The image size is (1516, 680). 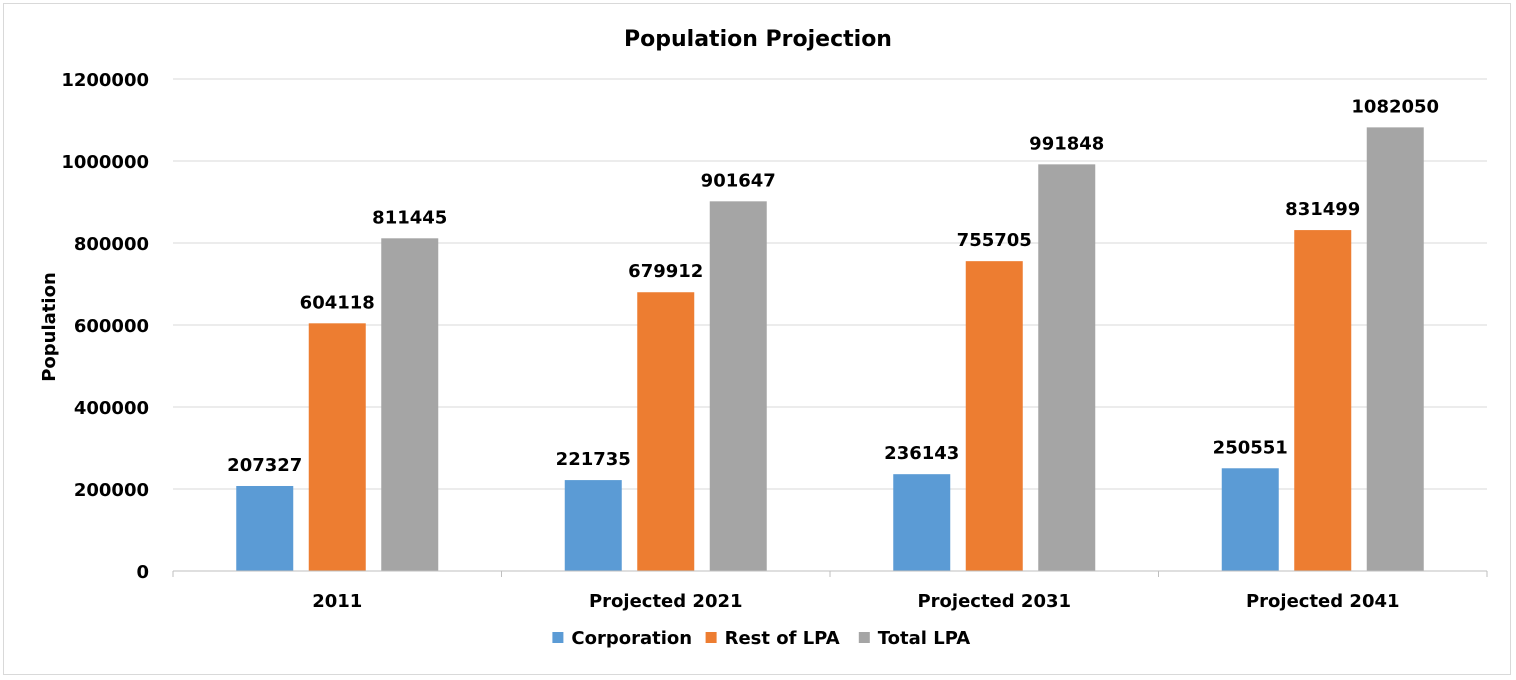 I want to click on data-label: 236143, so click(x=921, y=453).